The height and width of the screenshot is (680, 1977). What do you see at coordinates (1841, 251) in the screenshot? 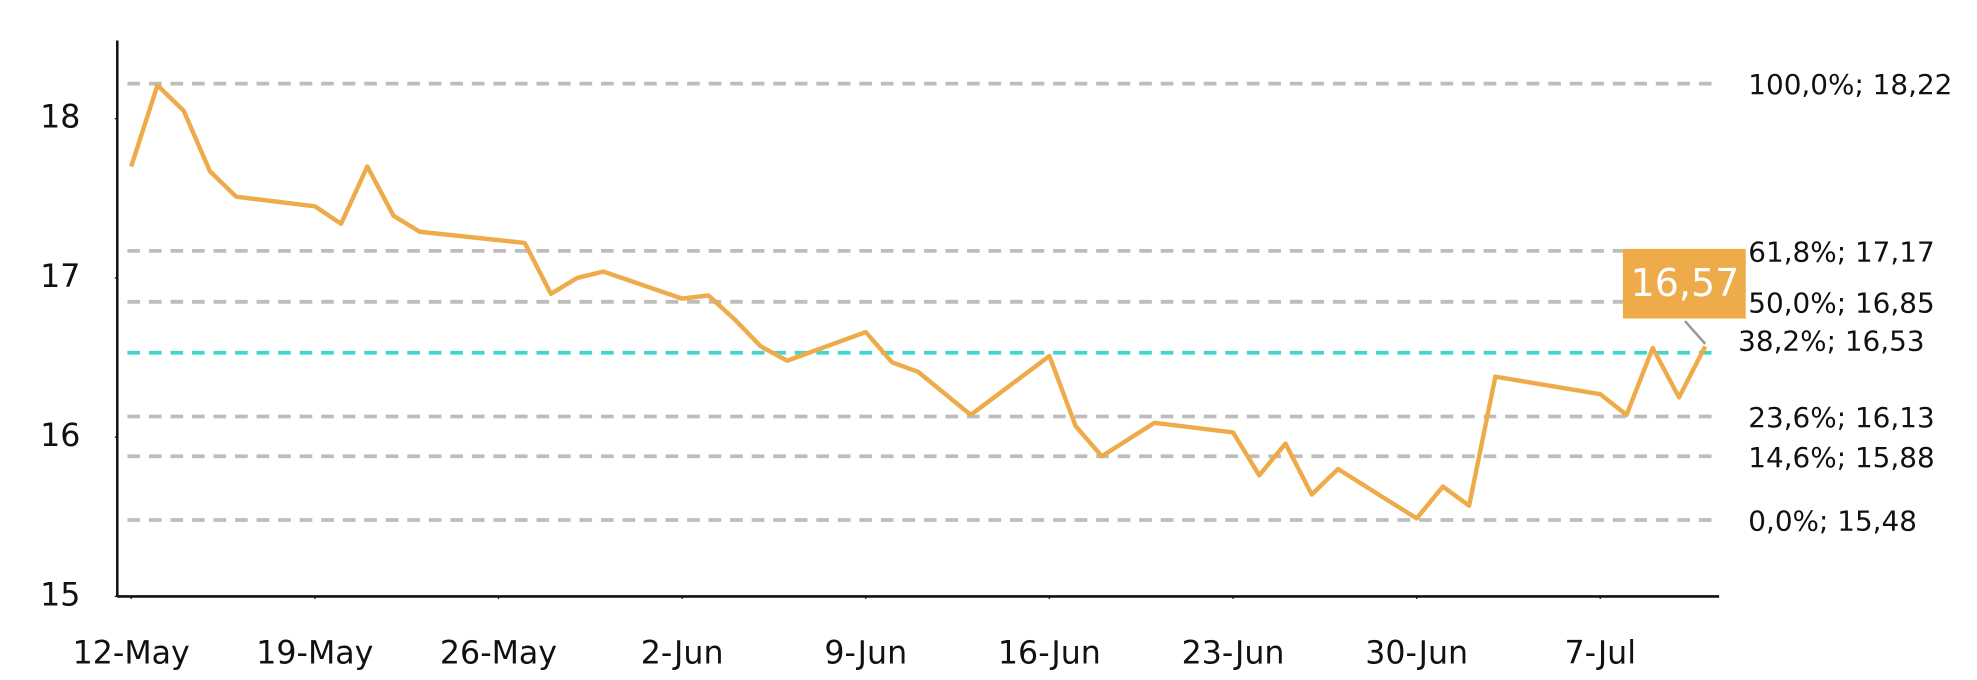
I see `level-label: 61,8%; 17,17` at bounding box center [1841, 251].